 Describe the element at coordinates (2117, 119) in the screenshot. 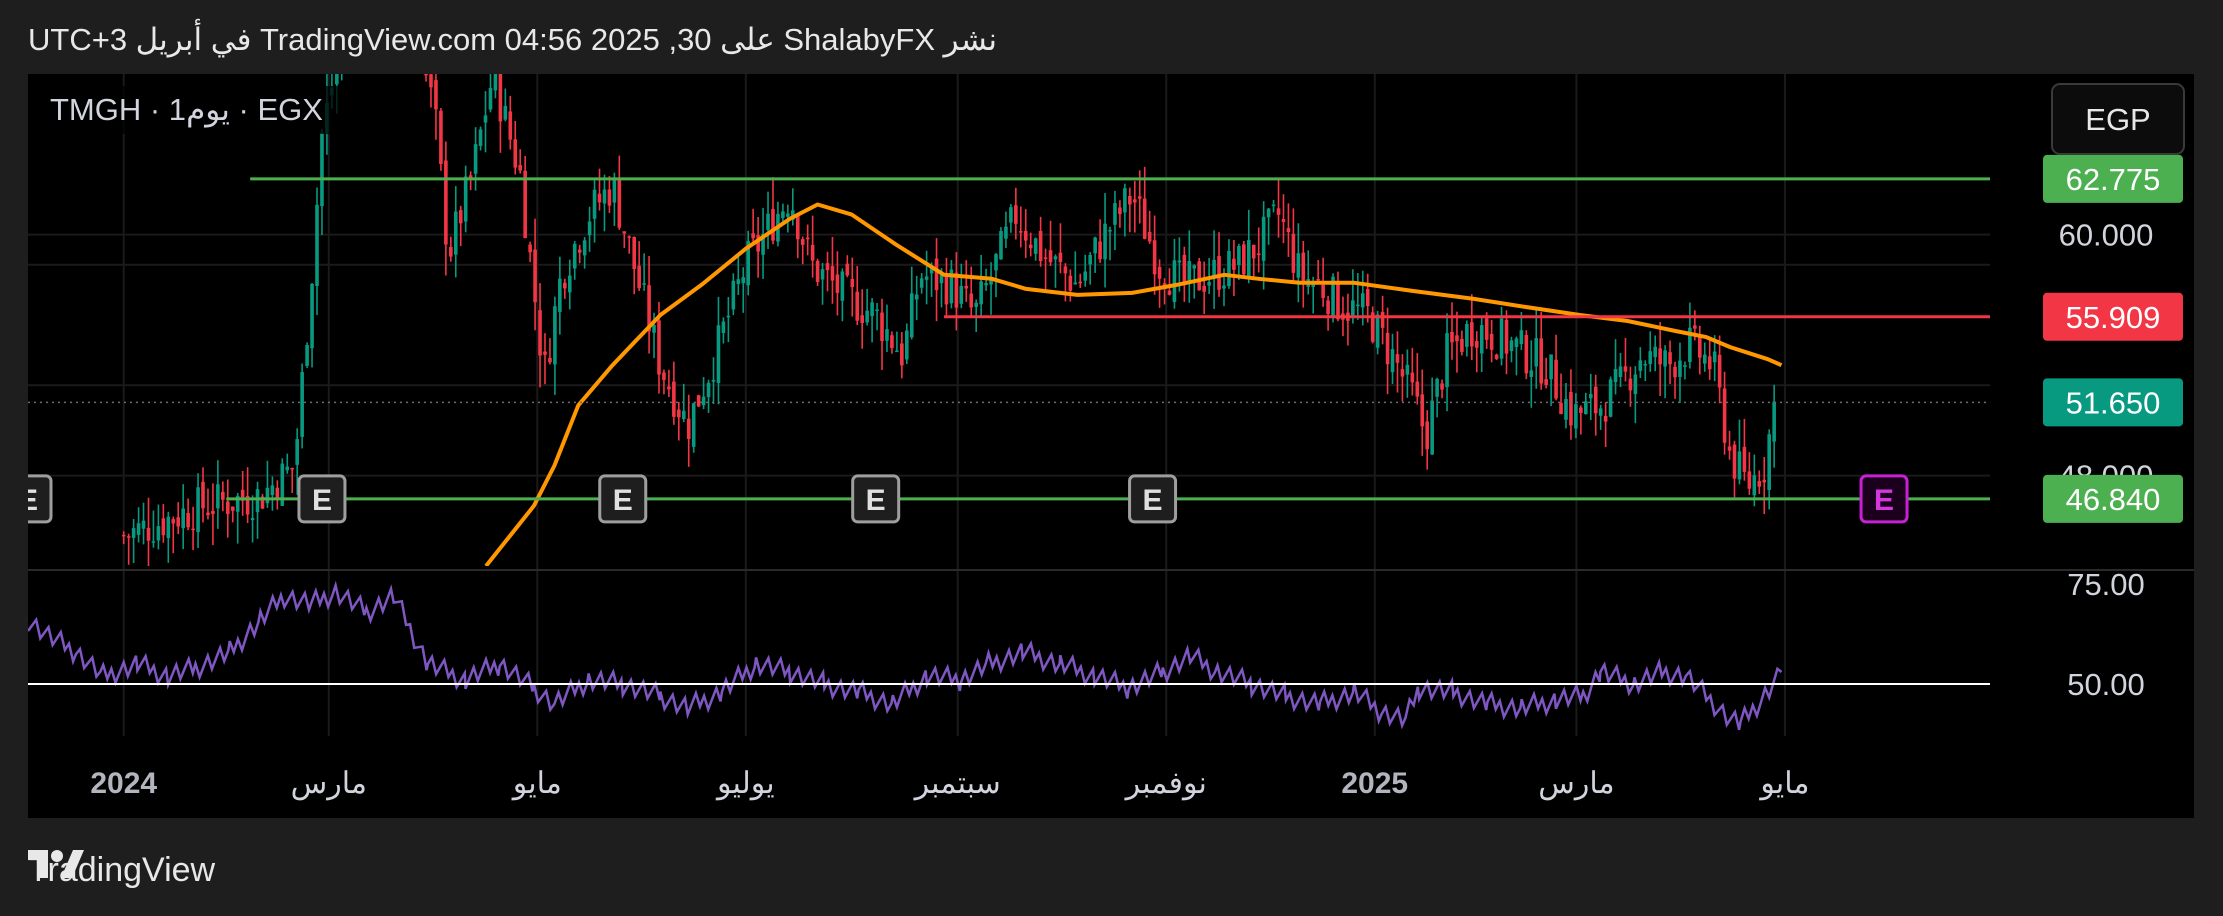

I see `currency-button-label: EGP` at that location.